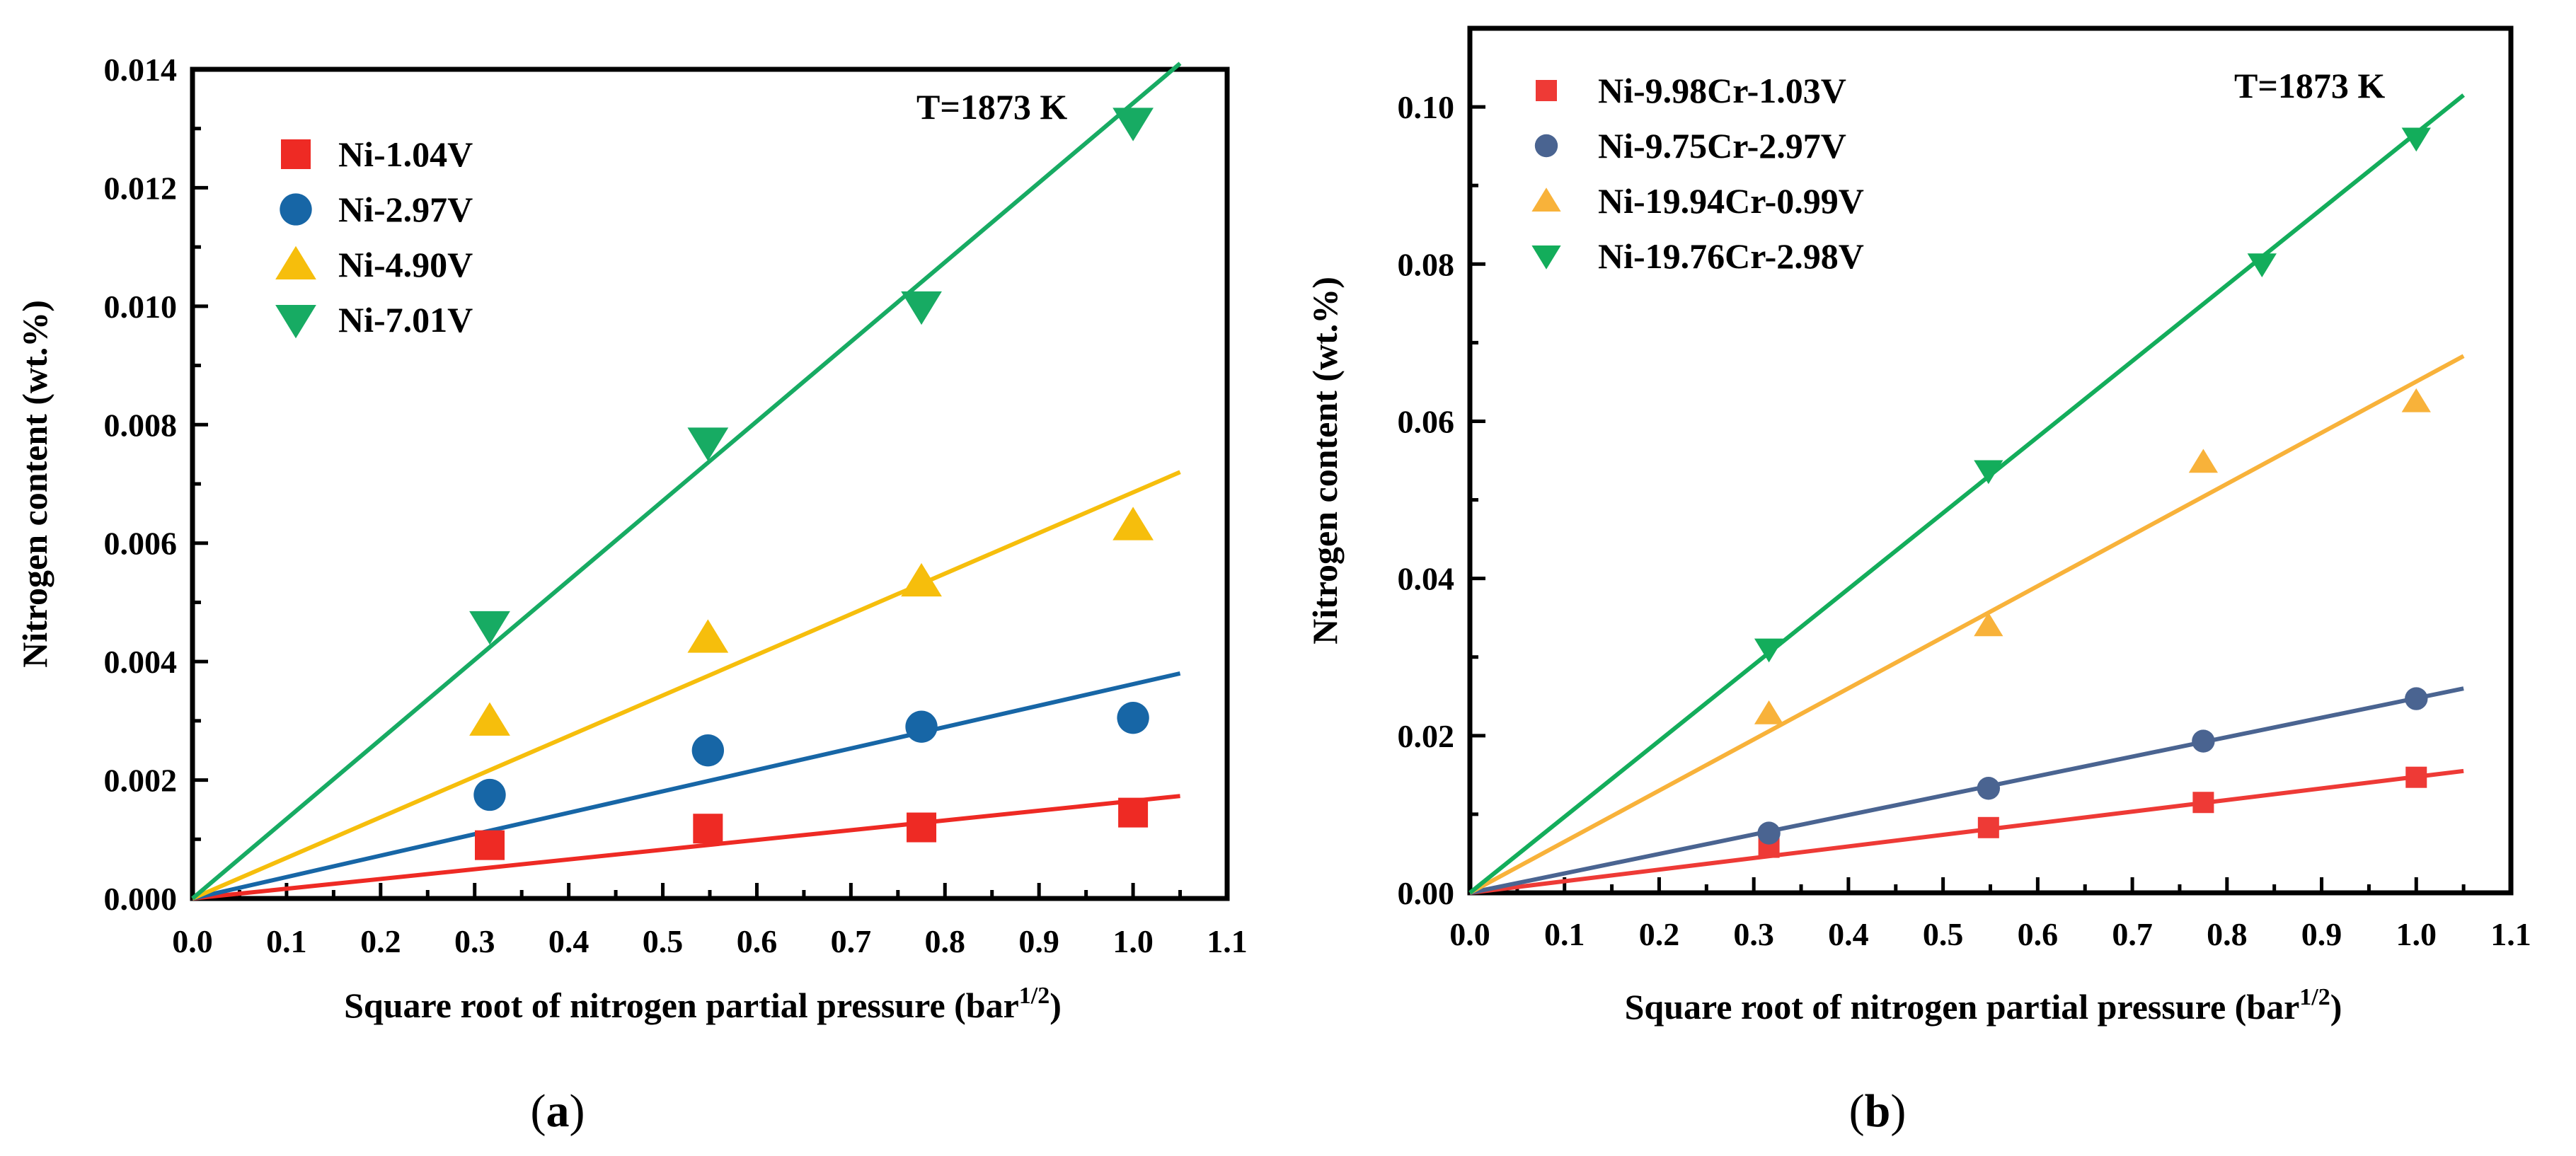 Image resolution: width=2576 pixels, height=1156 pixels. Describe the element at coordinates (1731, 201) in the screenshot. I see `legend-label: Ni-19.94Cr-0.99V` at that location.